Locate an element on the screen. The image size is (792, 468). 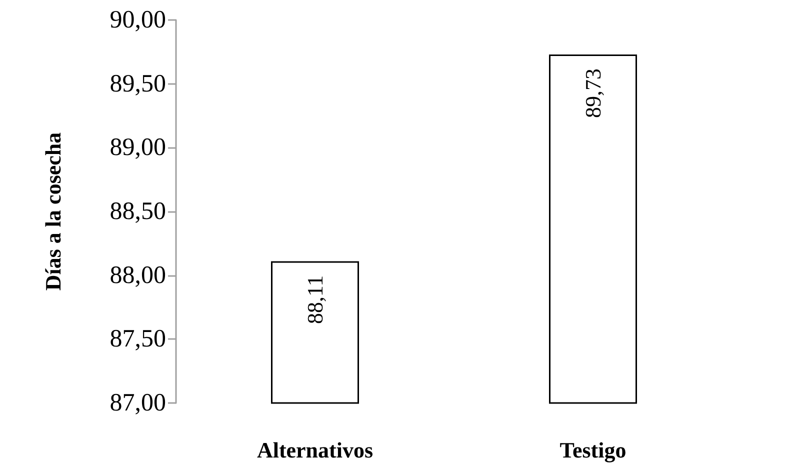
x-tick-label: Testigo is located at coordinates (593, 450).